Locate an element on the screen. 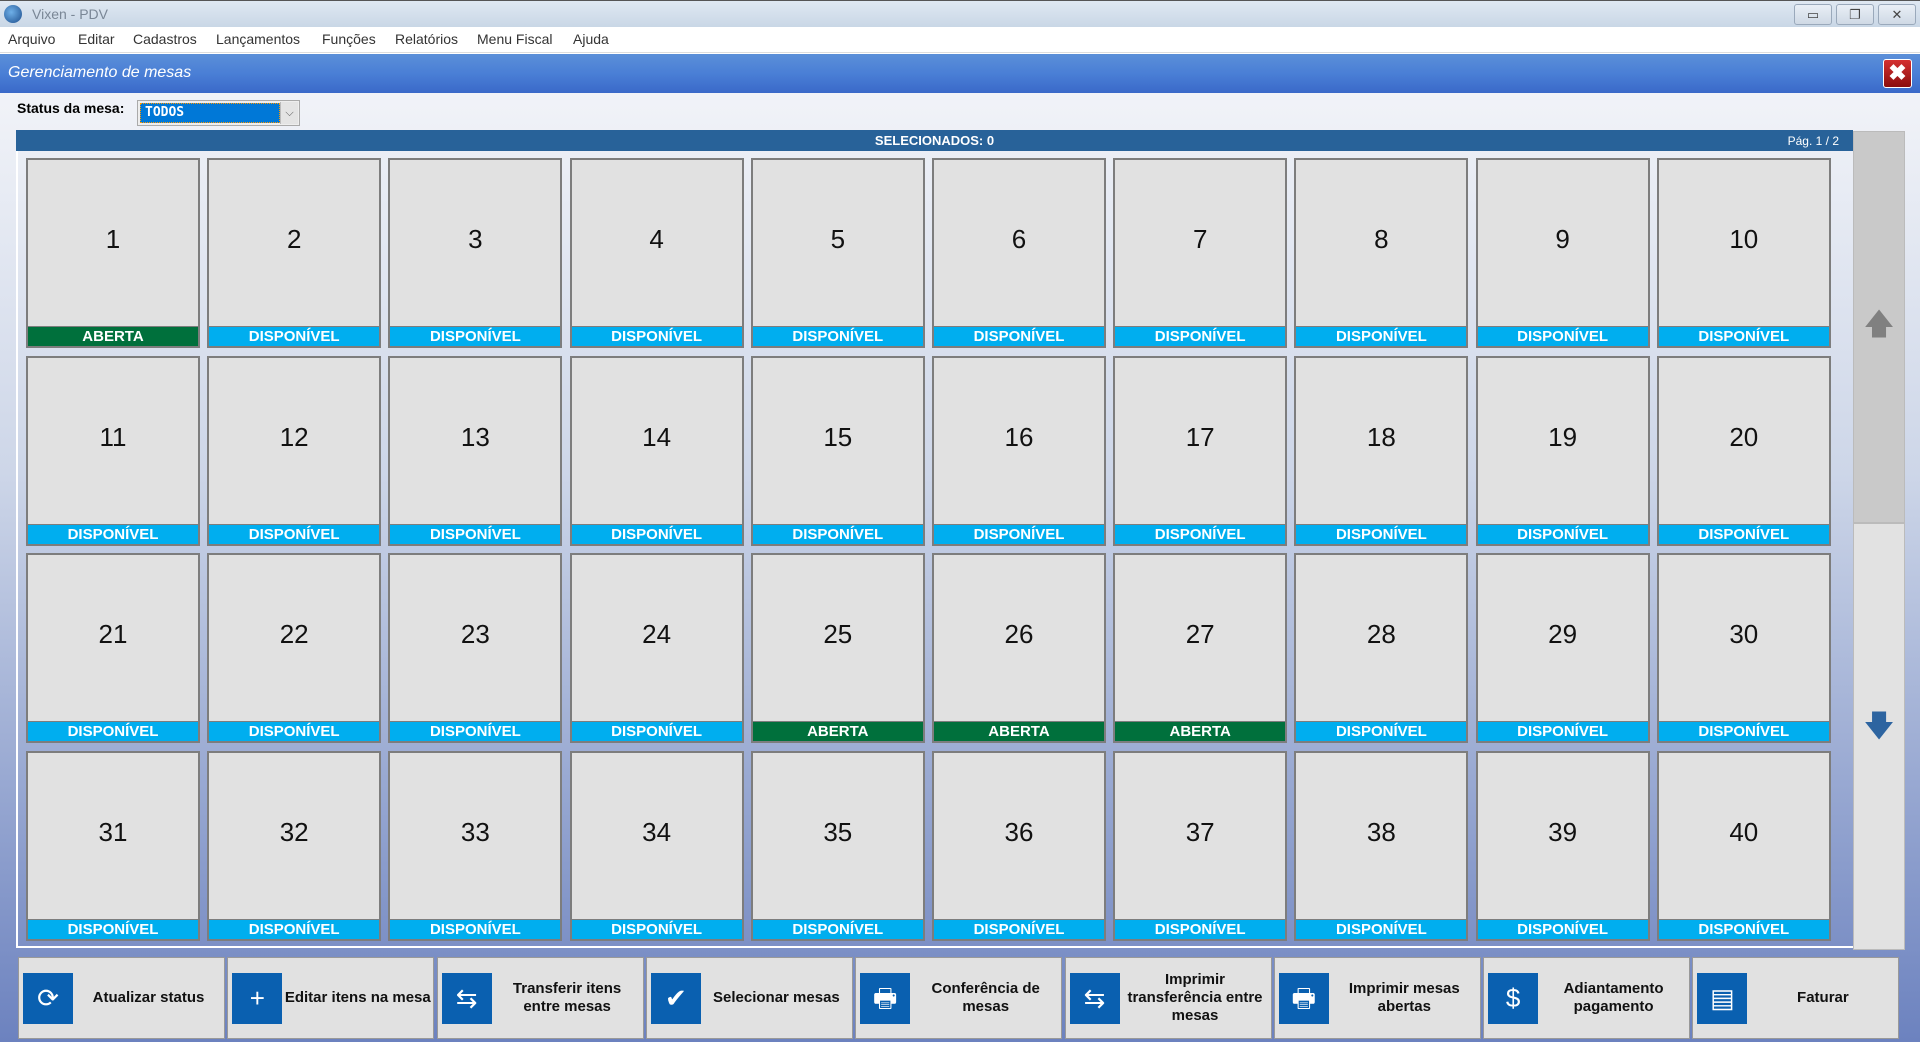 This screenshot has width=1920, height=1042. table-number: 14 is located at coordinates (657, 436).